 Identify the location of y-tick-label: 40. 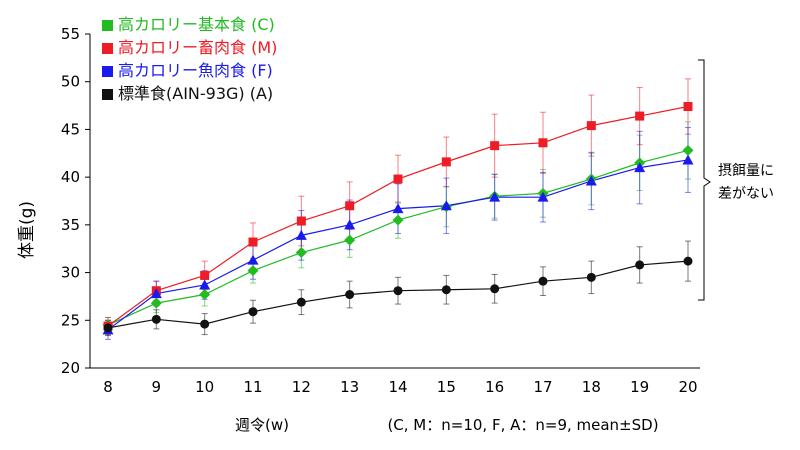
(70, 177).